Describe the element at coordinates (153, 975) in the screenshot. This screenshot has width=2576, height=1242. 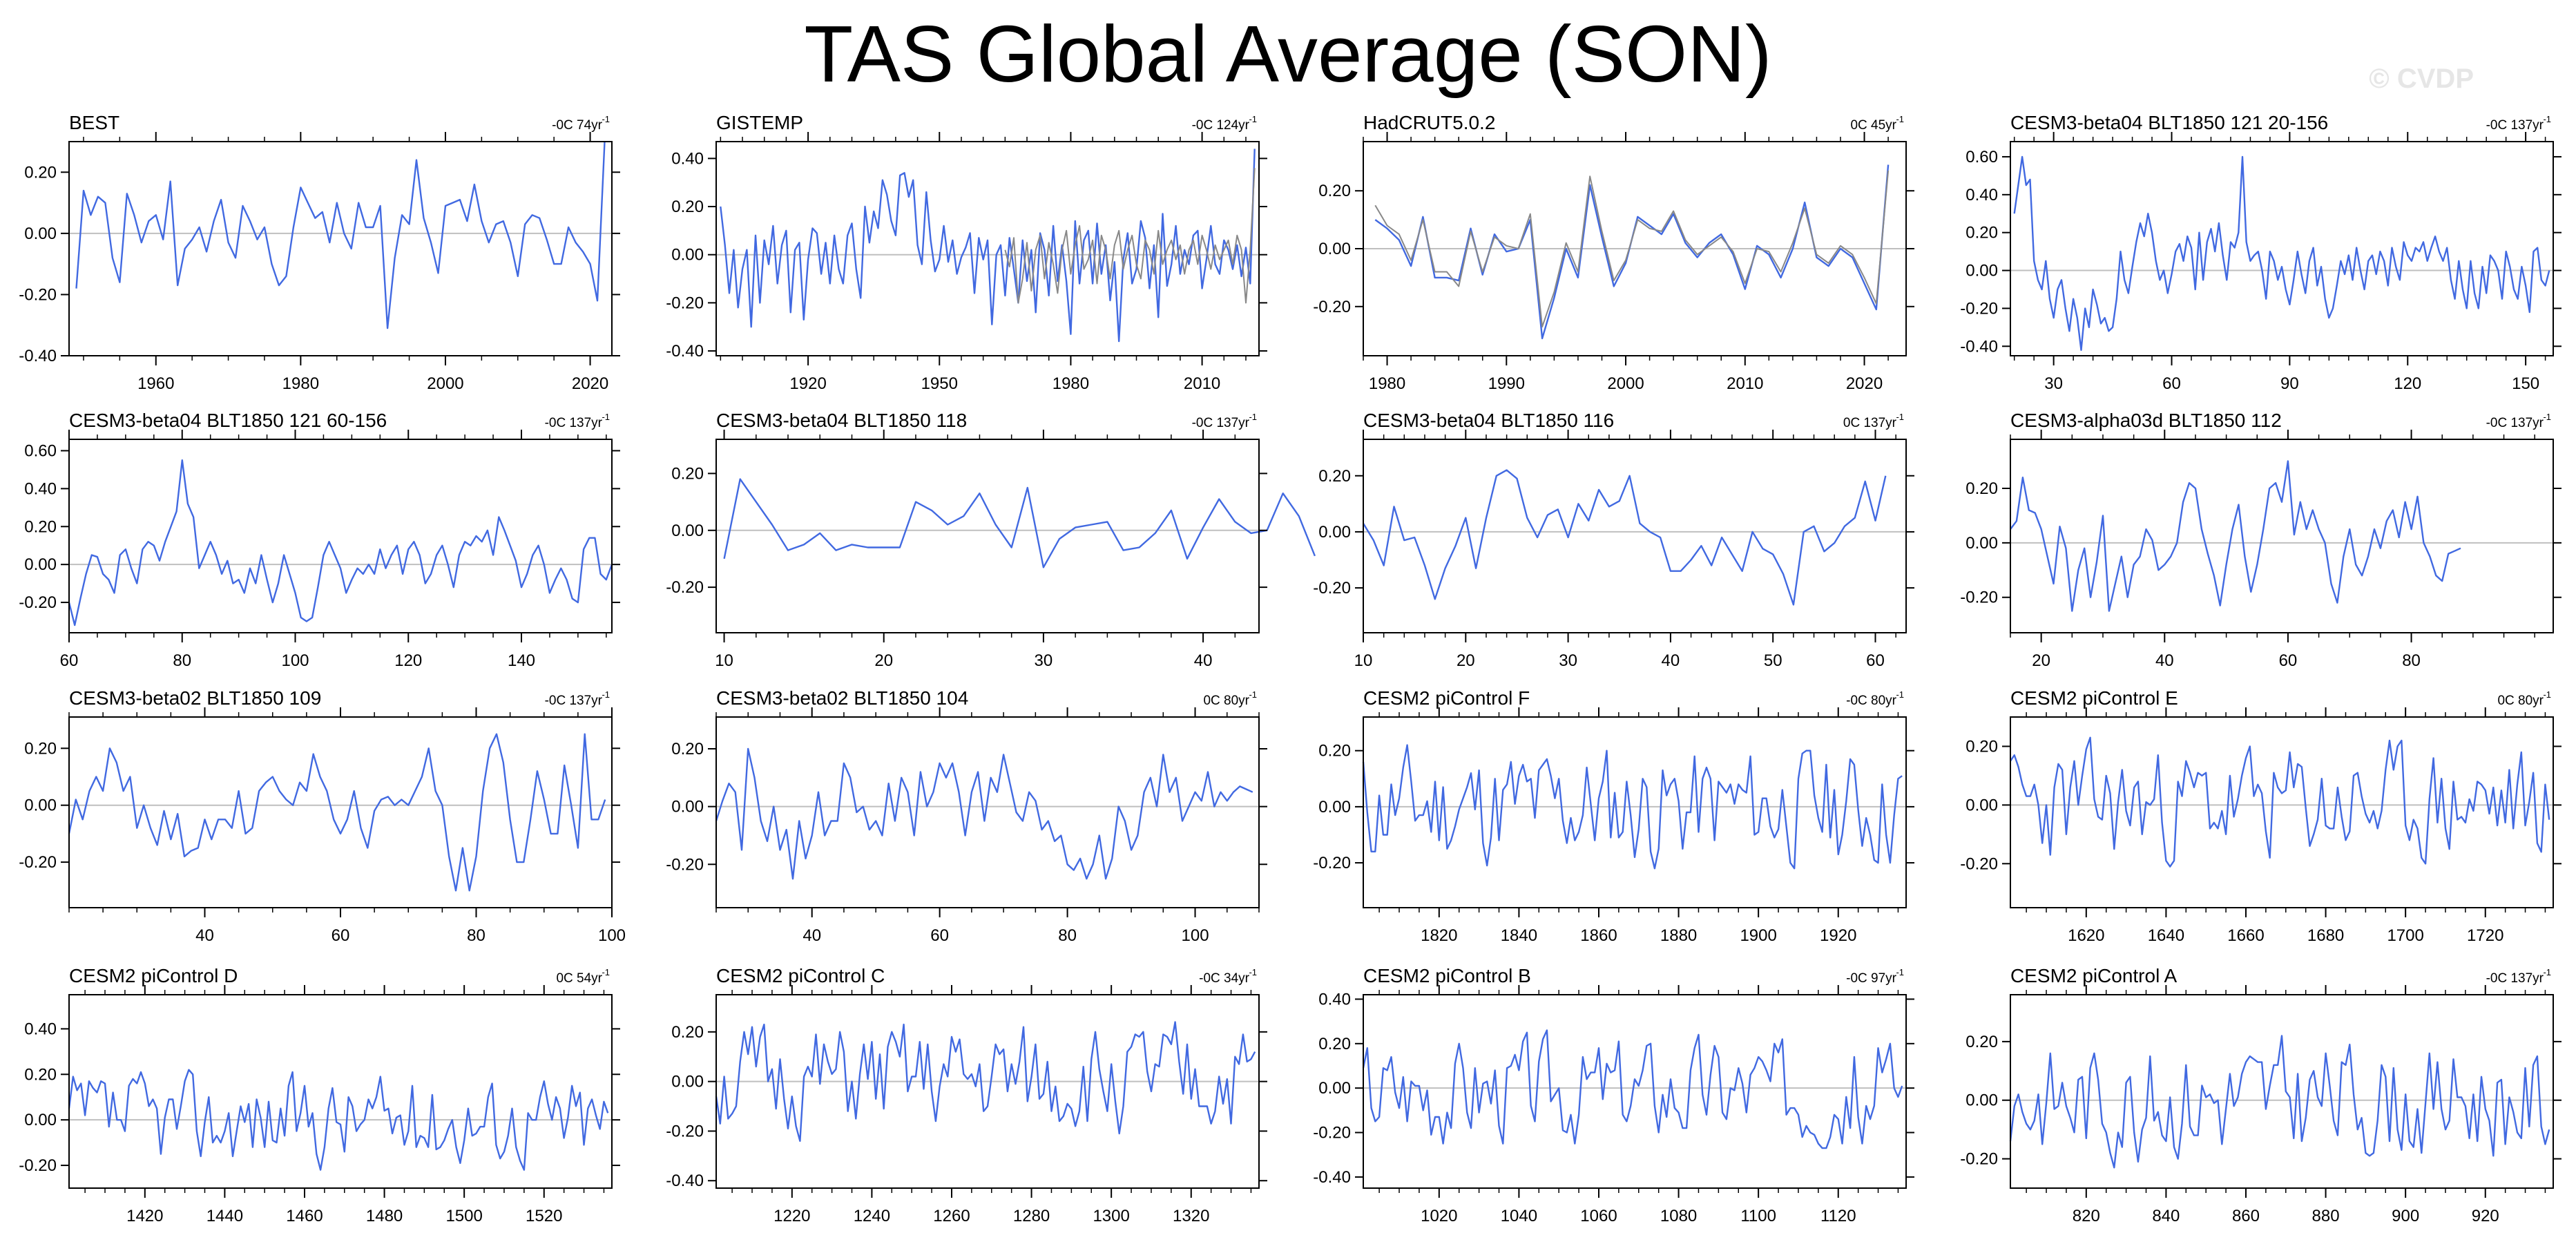
I see `panel-title: CESM2 piControl D` at that location.